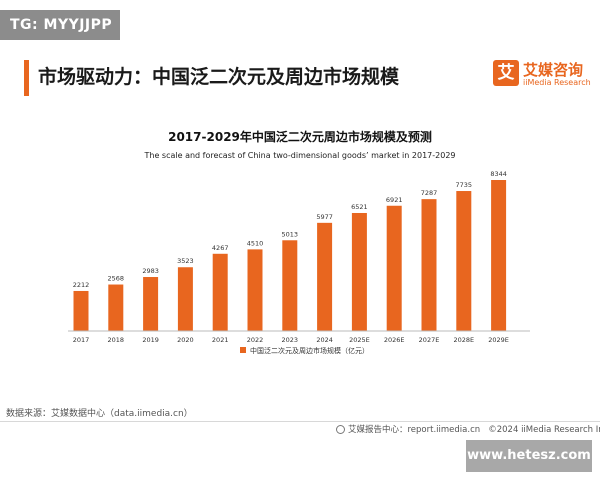  Describe the element at coordinates (464, 261) in the screenshot. I see `bar-2028E` at that location.